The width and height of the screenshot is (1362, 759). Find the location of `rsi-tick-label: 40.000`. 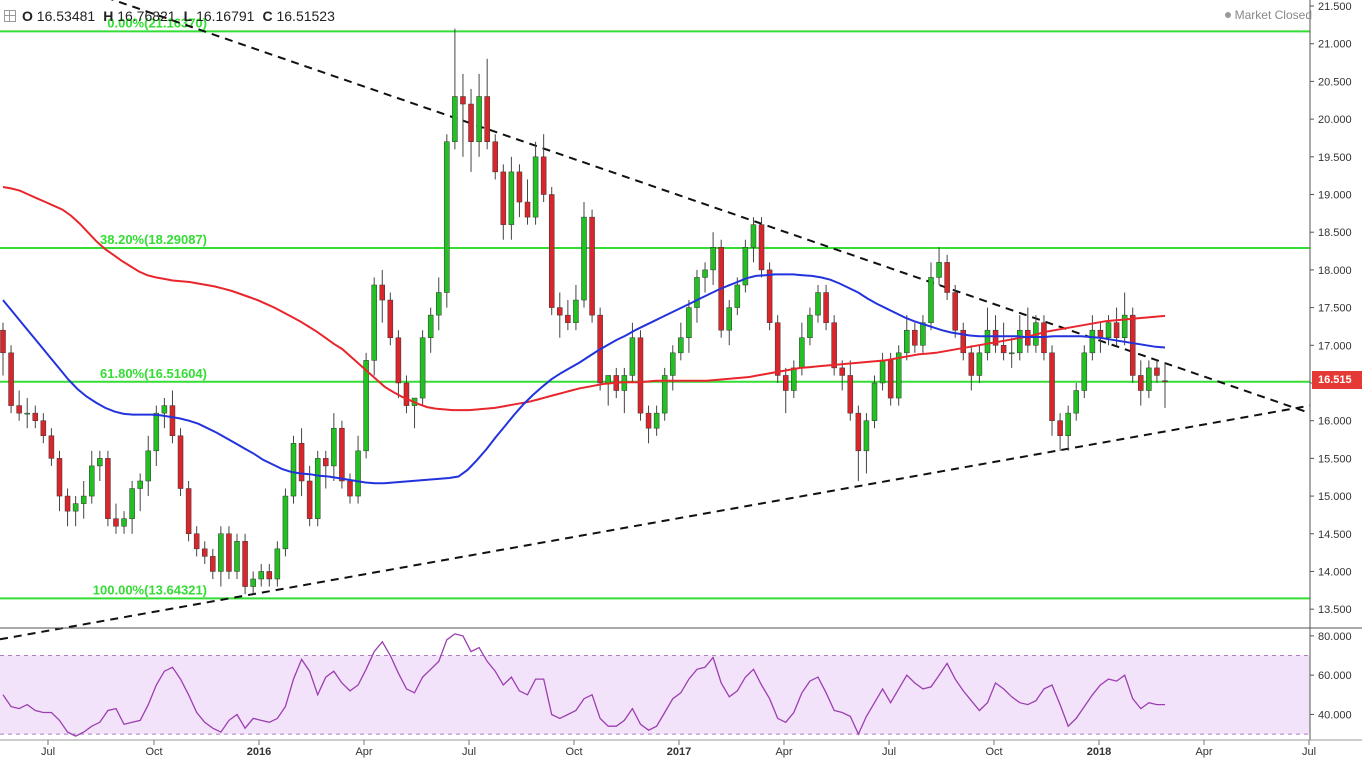

rsi-tick-label: 40.000 is located at coordinates (1335, 715).